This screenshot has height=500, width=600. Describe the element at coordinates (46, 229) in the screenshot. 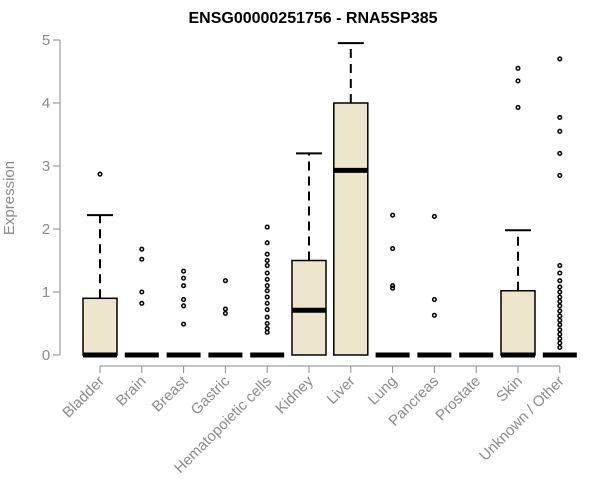

I see `y-tick-label: 2` at that location.